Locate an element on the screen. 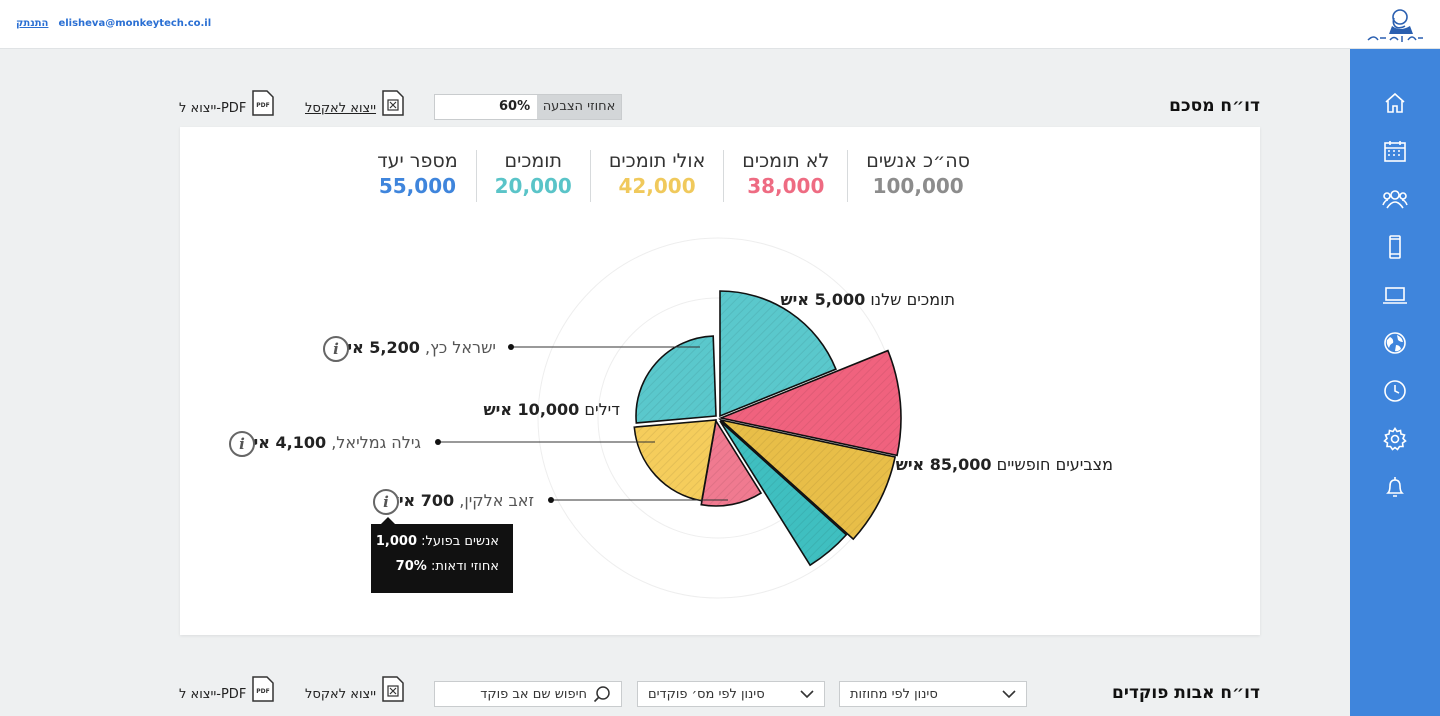 The height and width of the screenshot is (716, 1440). logout-link: התנתק is located at coordinates (32, 23).